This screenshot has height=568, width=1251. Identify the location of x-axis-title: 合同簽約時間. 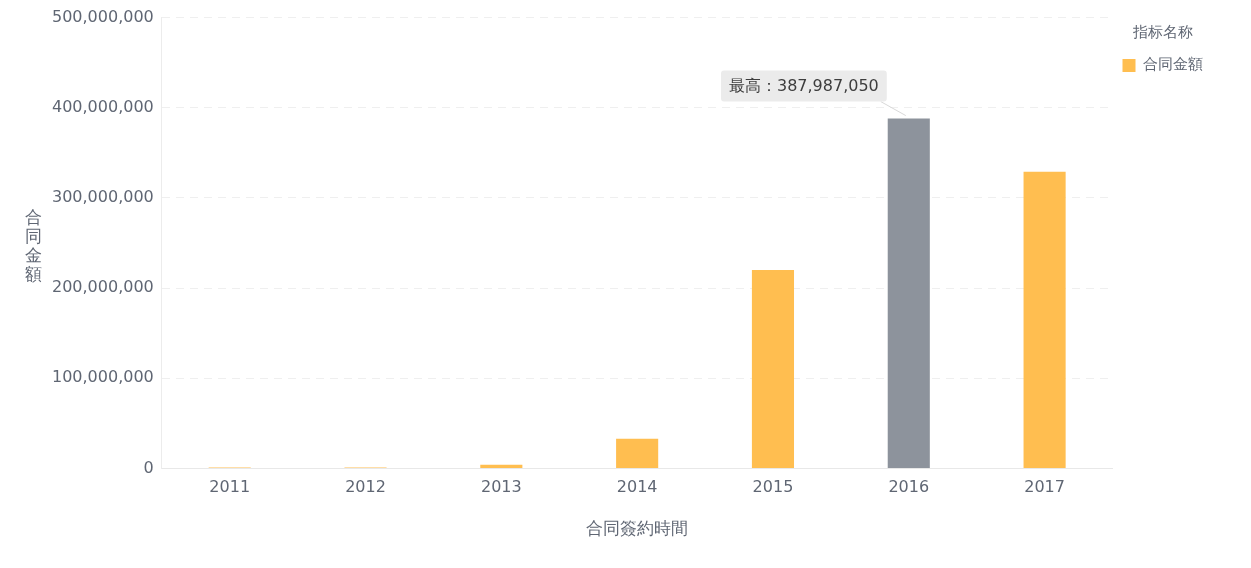
(637, 528).